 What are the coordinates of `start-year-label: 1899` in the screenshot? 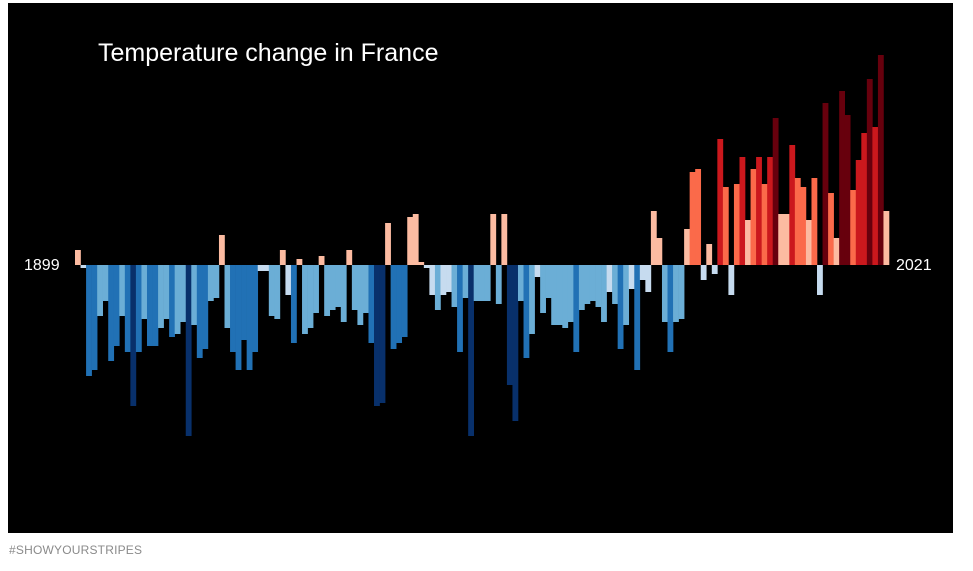 It's located at (42, 265).